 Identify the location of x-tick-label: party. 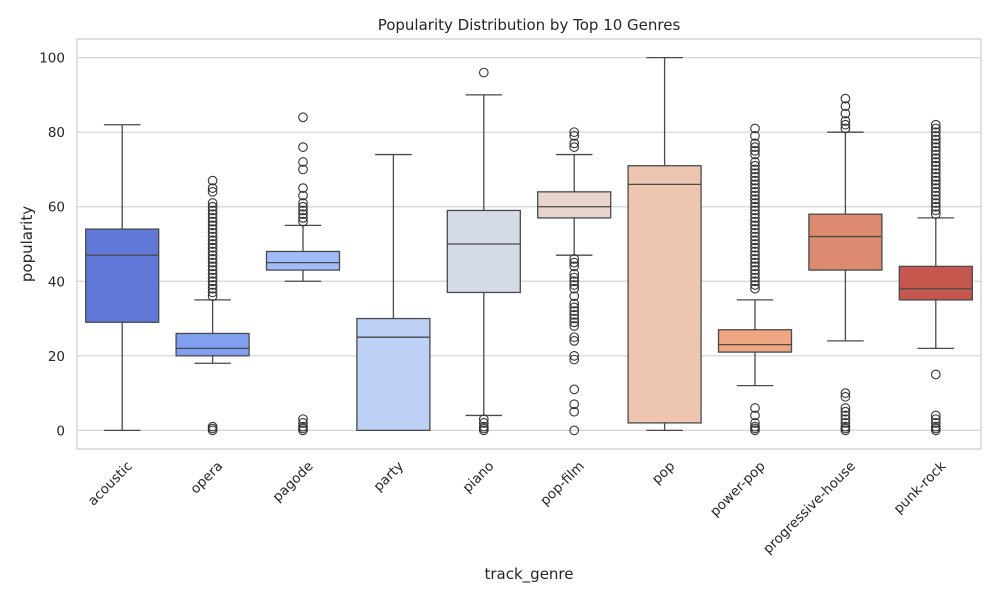
(388, 476).